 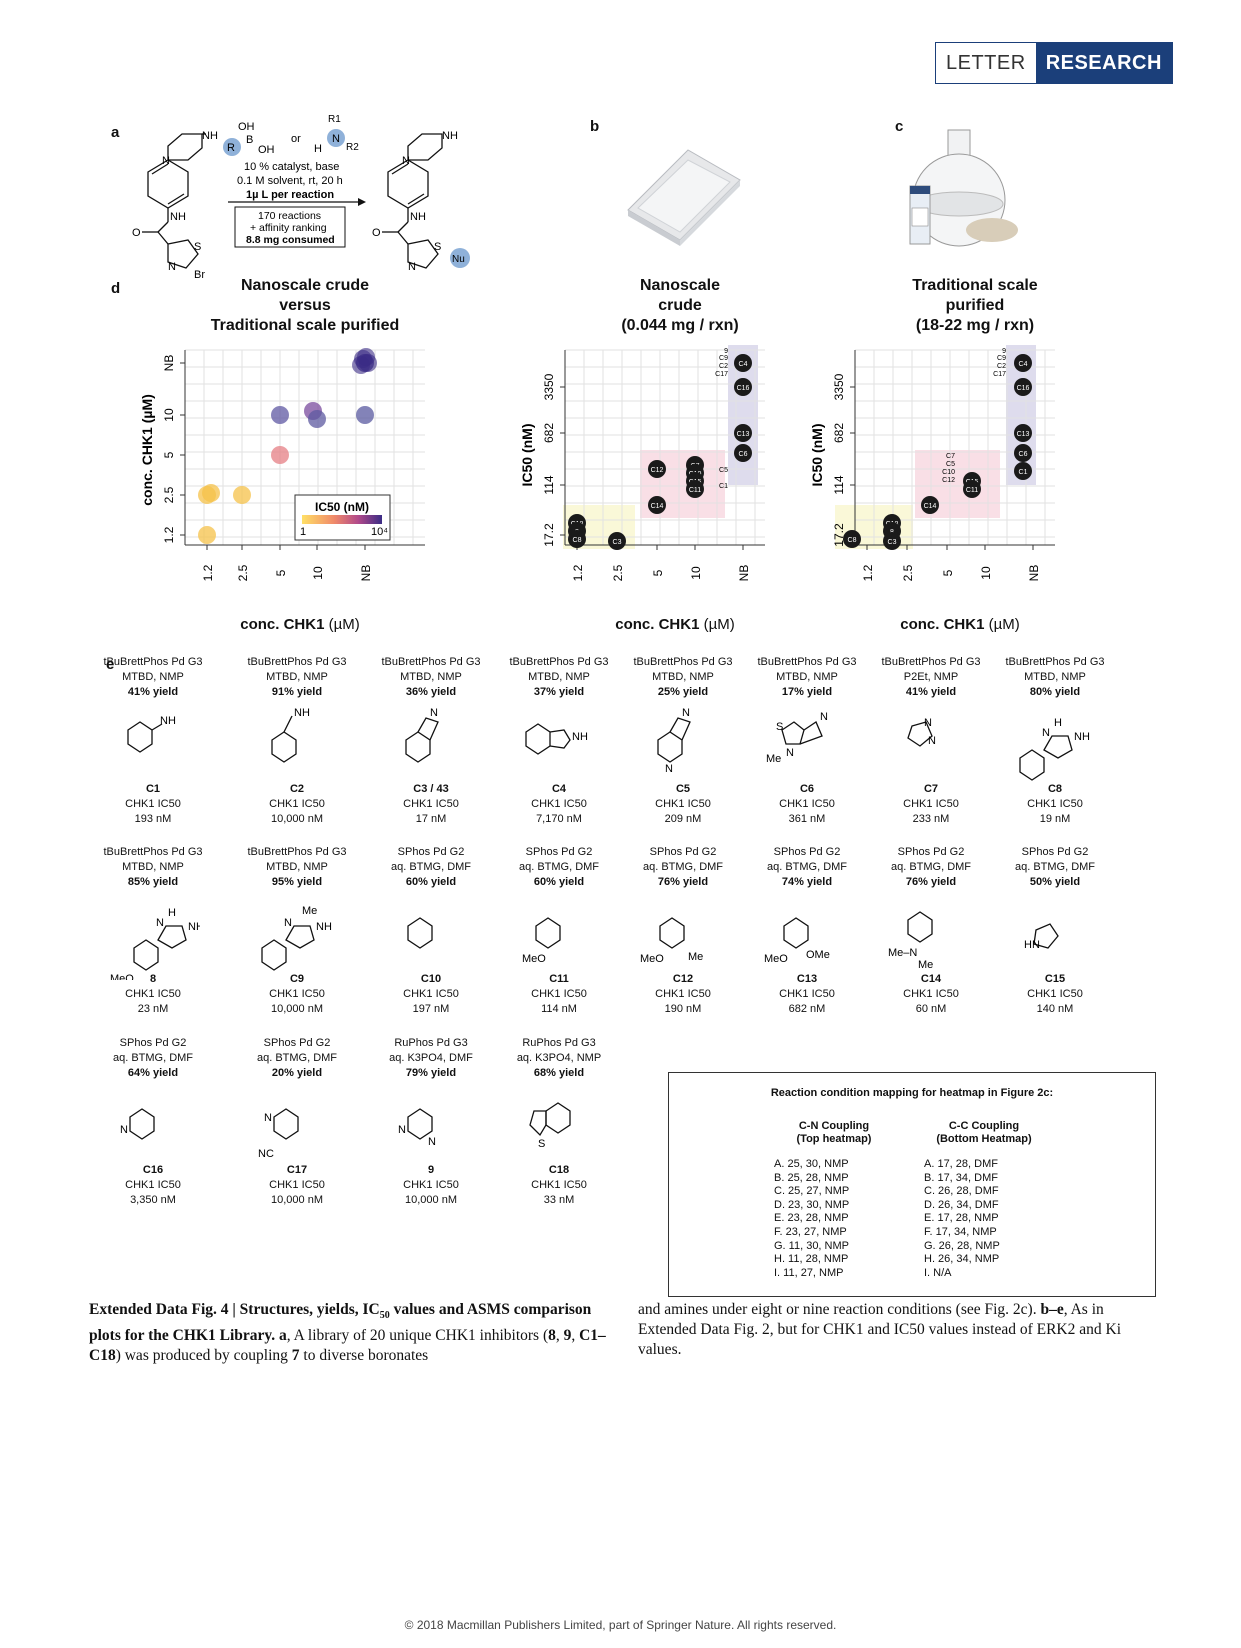 What do you see at coordinates (810, 1231) in the screenshot?
I see `condition-entry: F. 23, 27, NMP` at bounding box center [810, 1231].